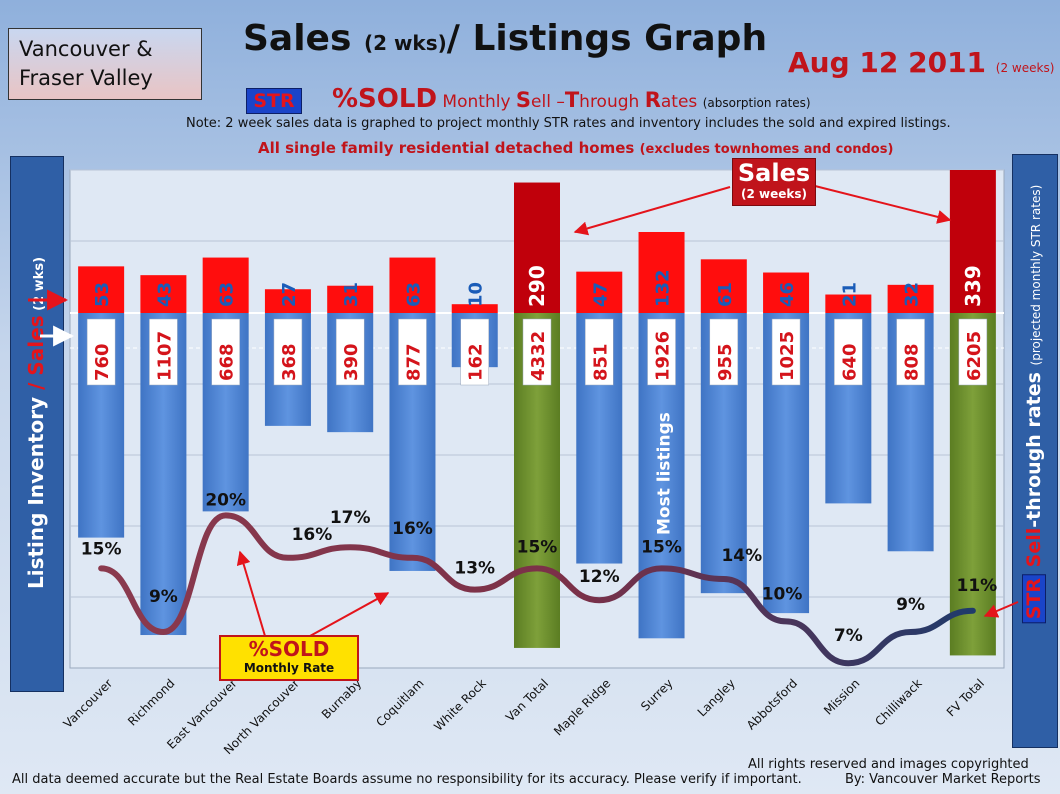 The image size is (1060, 794). Describe the element at coordinates (600, 362) in the screenshot. I see `inventory-value-label: 851` at that location.